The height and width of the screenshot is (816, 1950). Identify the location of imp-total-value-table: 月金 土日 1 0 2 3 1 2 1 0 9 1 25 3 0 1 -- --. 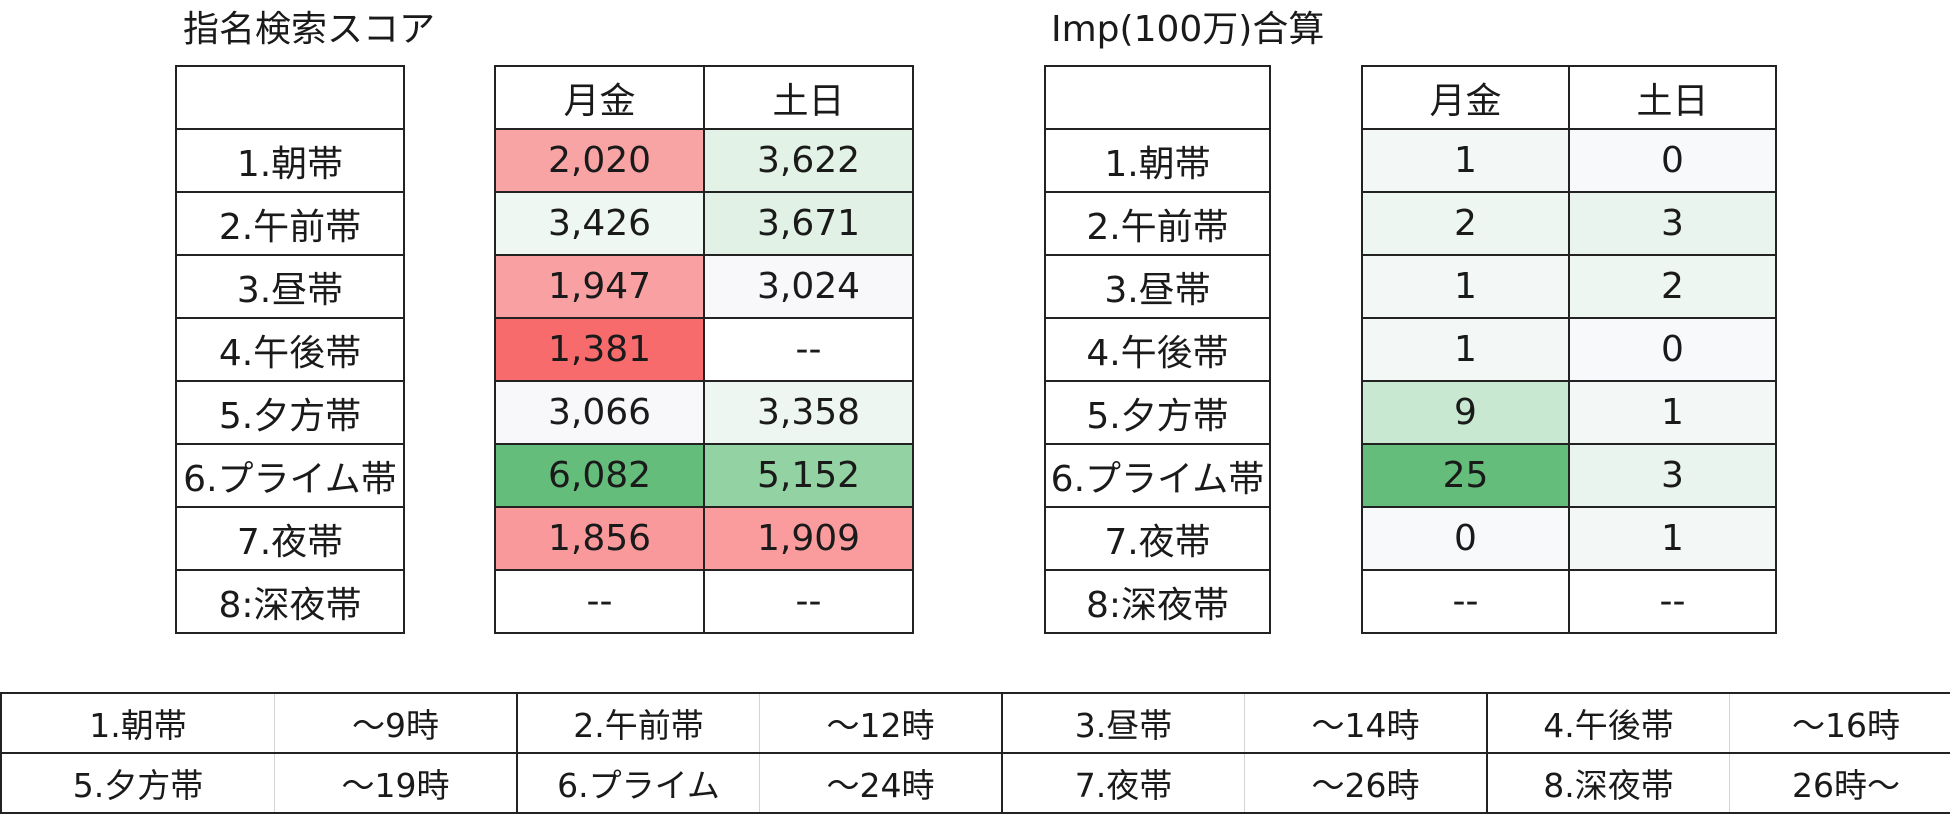
(1569, 349).